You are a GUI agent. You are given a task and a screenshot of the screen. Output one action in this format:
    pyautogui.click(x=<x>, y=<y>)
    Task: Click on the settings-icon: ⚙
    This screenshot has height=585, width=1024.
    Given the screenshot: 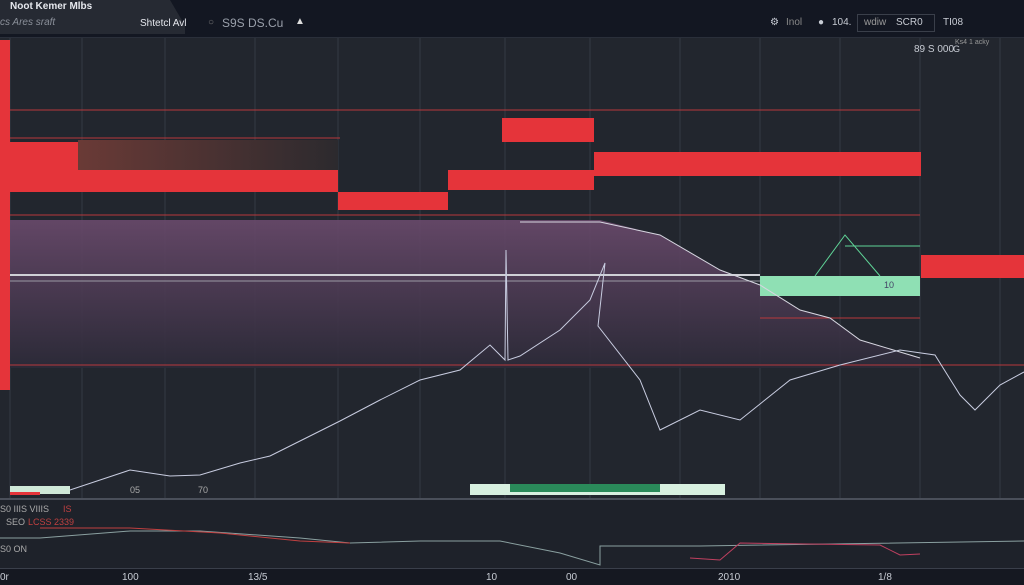 What is the action you would take?
    pyautogui.click(x=774, y=22)
    